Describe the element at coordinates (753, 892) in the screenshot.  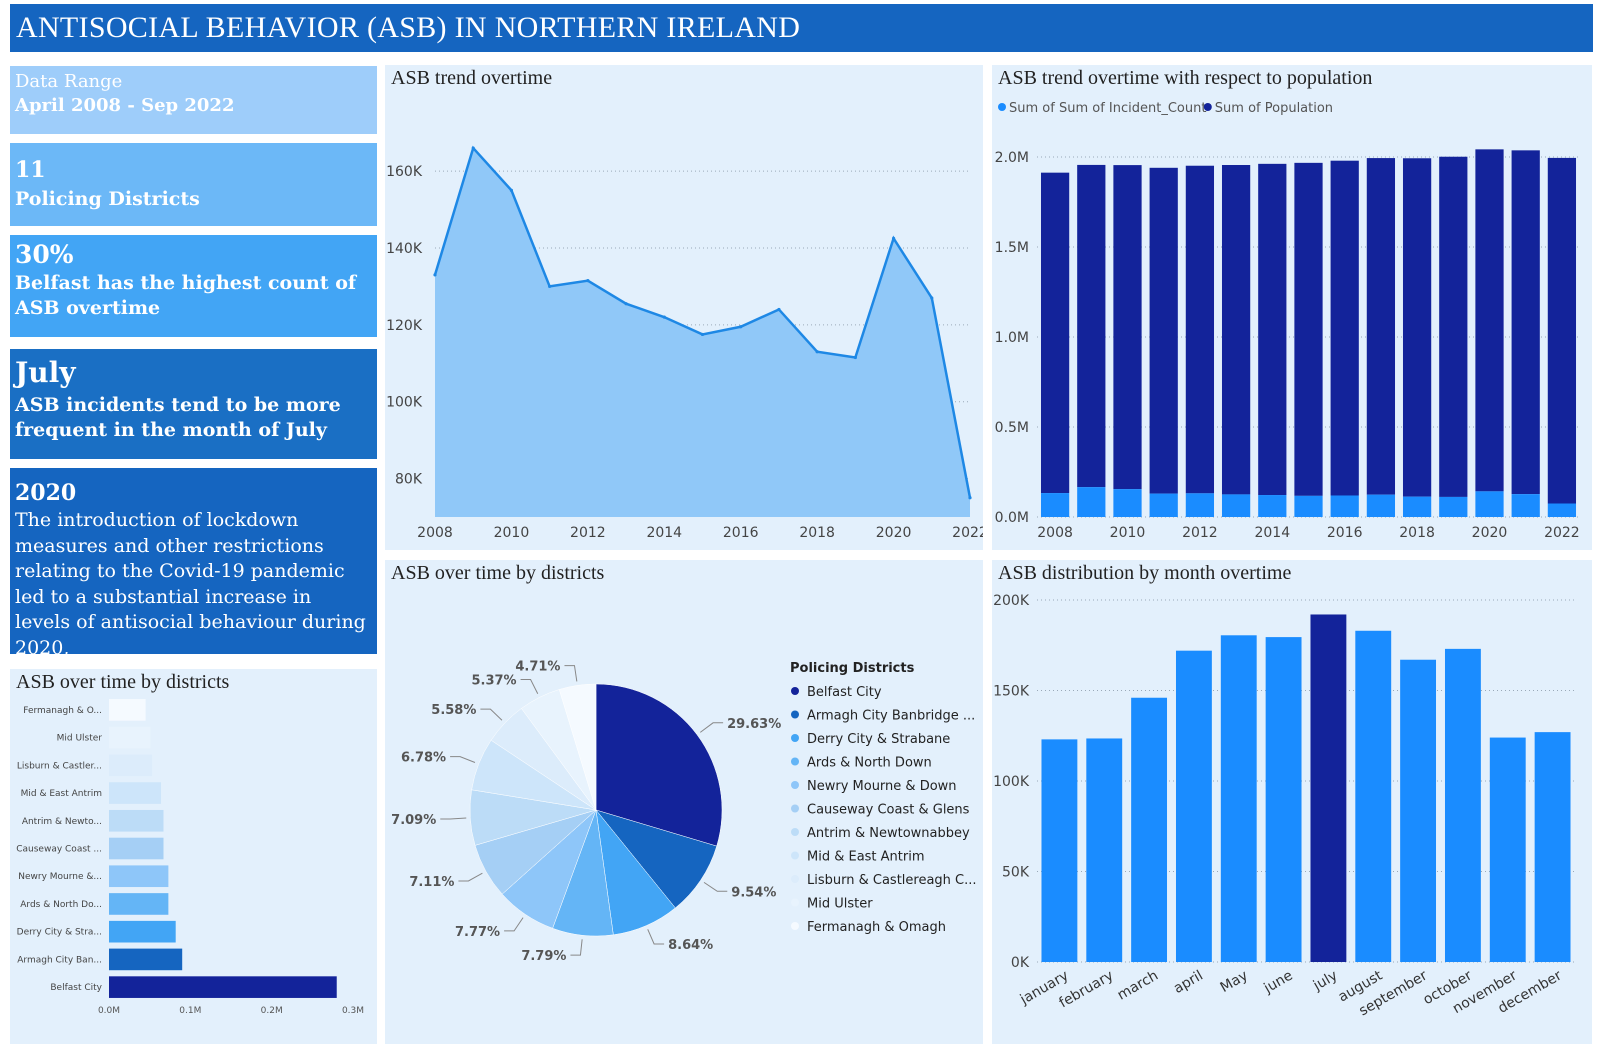
I see `pie-label: 9.54%` at that location.